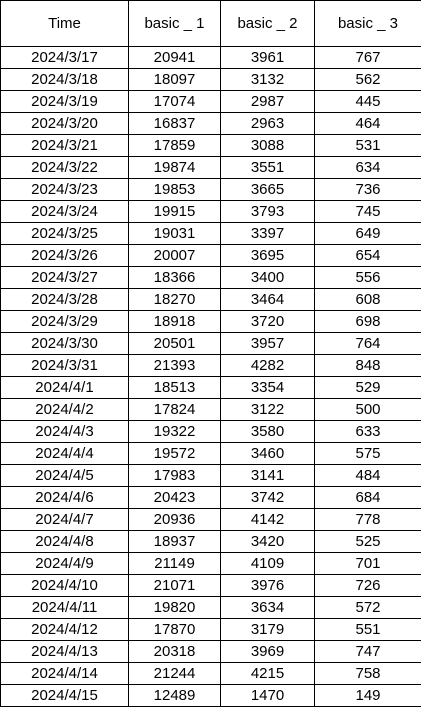 This screenshot has height=707, width=421. What do you see at coordinates (64, 79) in the screenshot?
I see `cell-time: 2024/3/18` at bounding box center [64, 79].